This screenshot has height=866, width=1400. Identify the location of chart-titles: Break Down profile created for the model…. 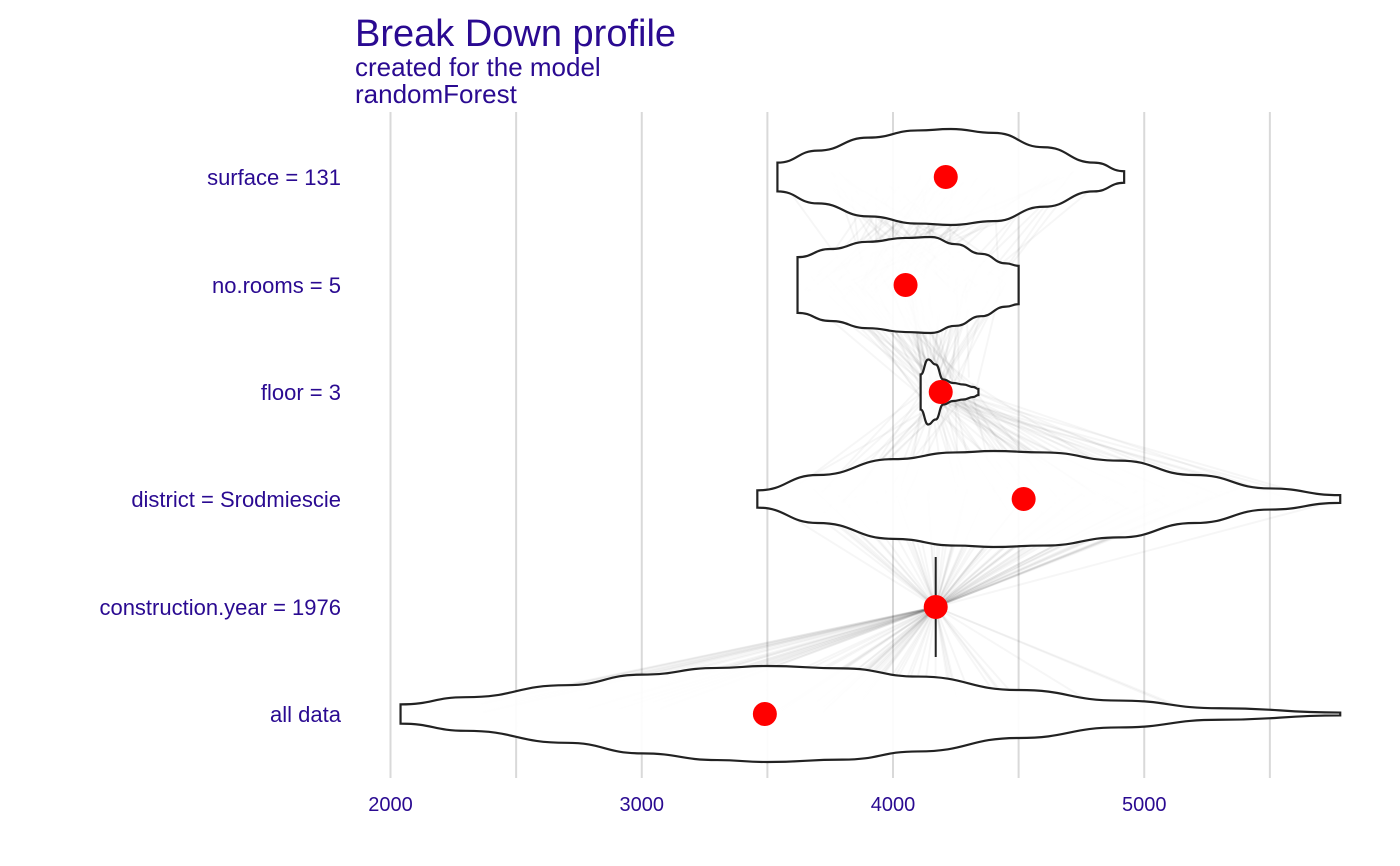
(515, 61).